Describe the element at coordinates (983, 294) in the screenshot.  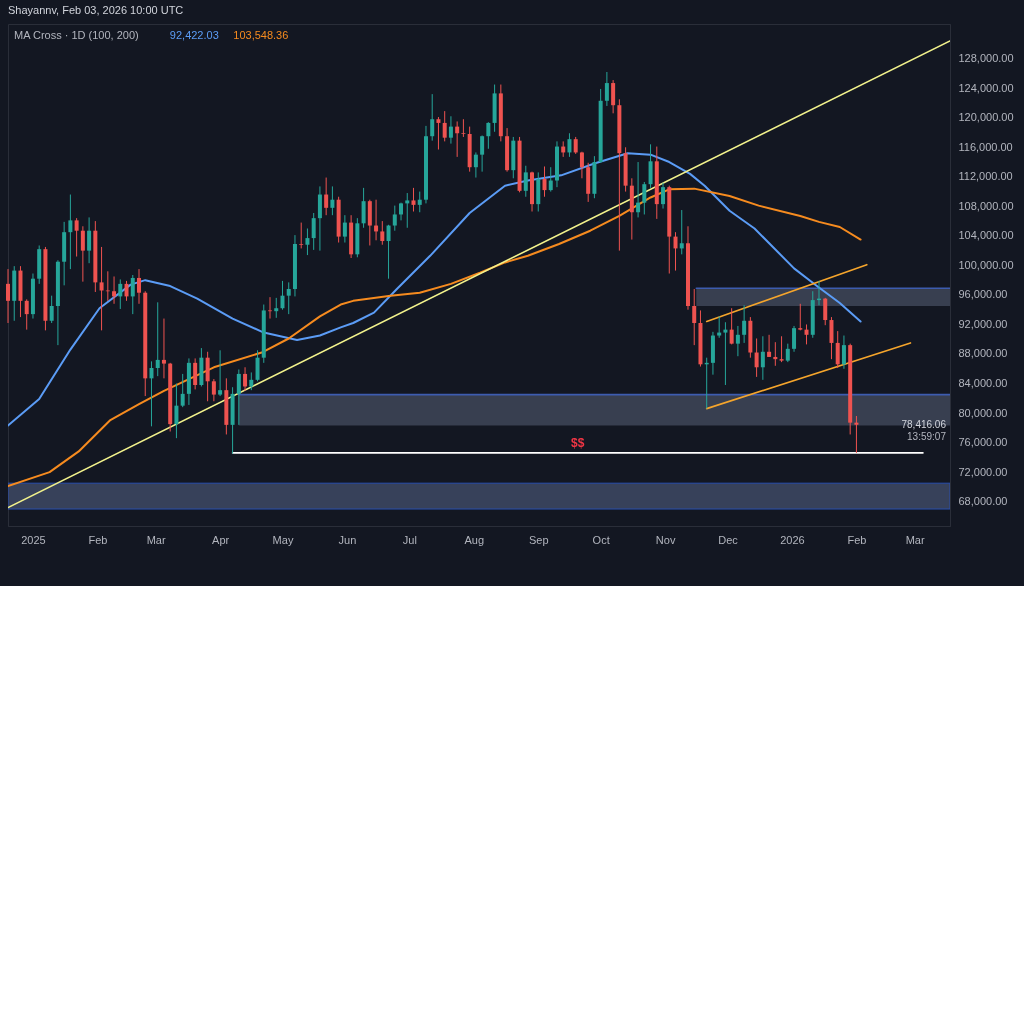
I see `y-tick-label: 96,000.00` at that location.